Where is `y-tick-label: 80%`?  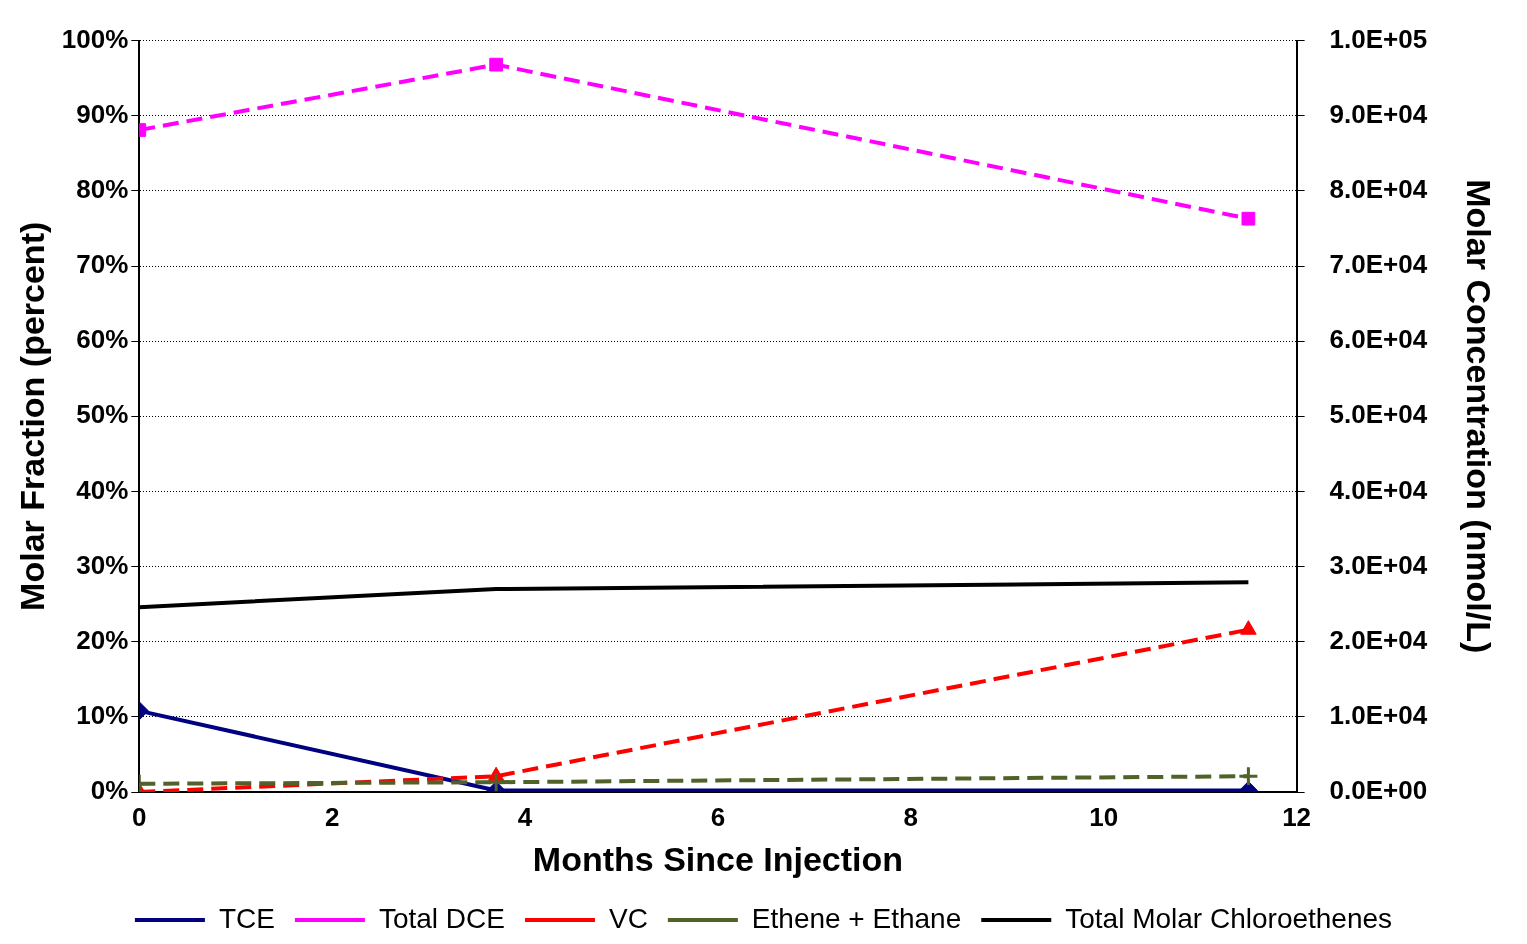
y-tick-label: 80% is located at coordinates (102, 189).